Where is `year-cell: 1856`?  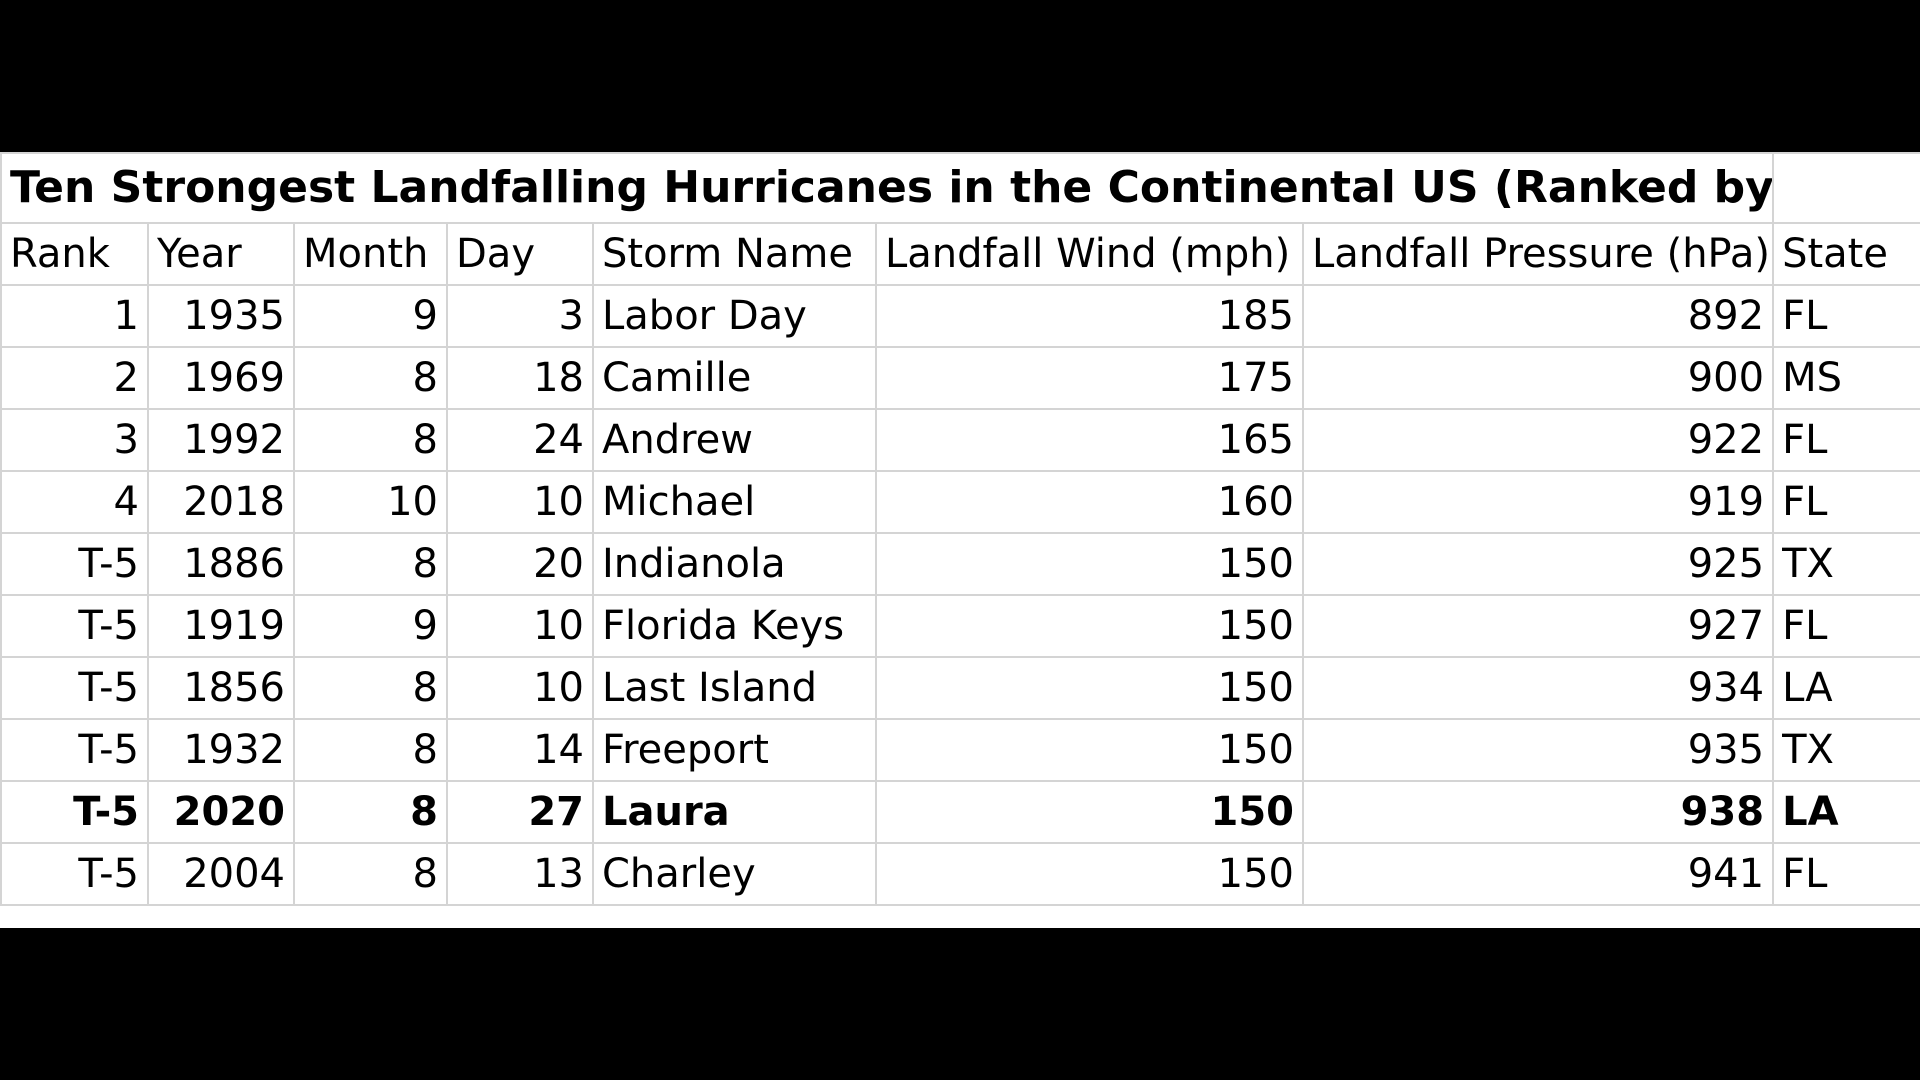
year-cell: 1856 is located at coordinates (221, 688).